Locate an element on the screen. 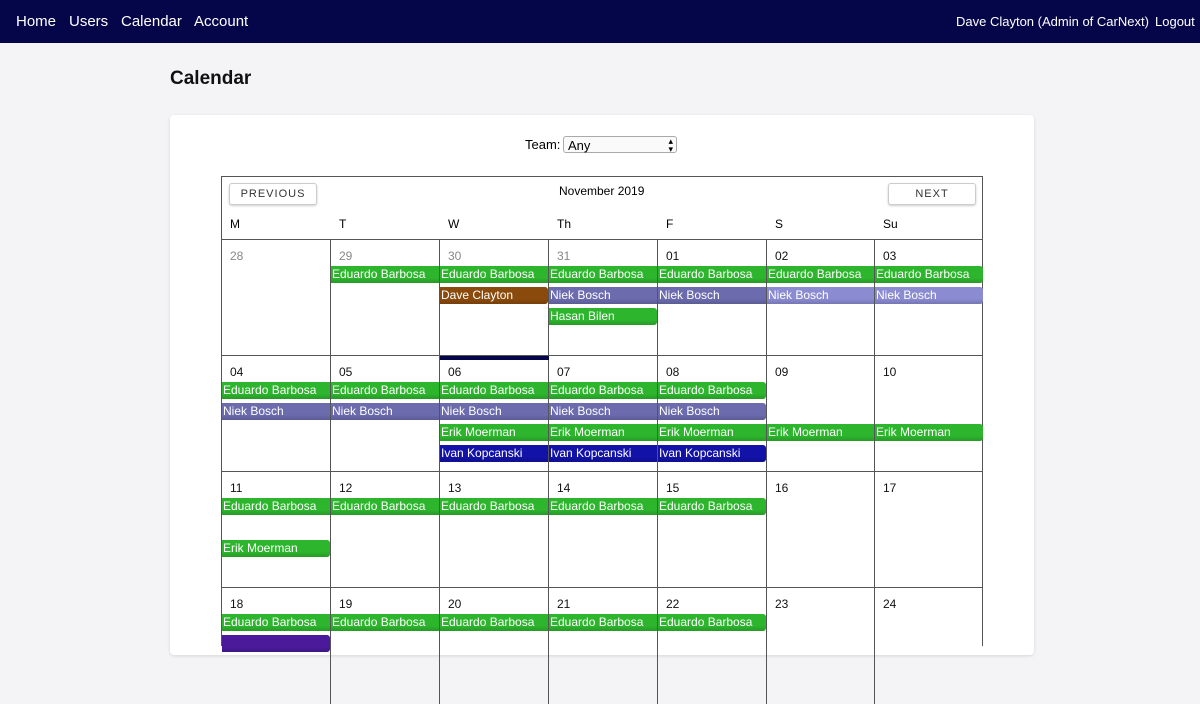  weekday-header: W is located at coordinates (454, 224).